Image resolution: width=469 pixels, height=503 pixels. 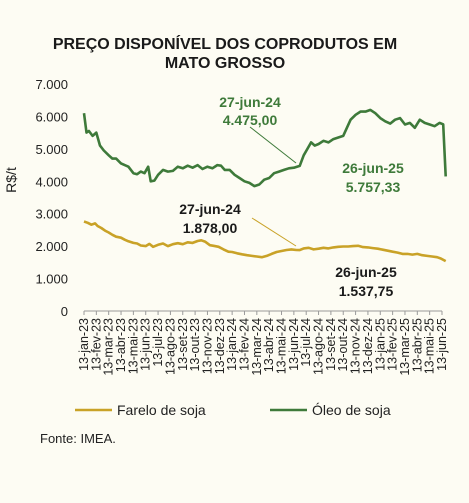 I want to click on x-tick-label: 13-abr-23, so click(x=121, y=345).